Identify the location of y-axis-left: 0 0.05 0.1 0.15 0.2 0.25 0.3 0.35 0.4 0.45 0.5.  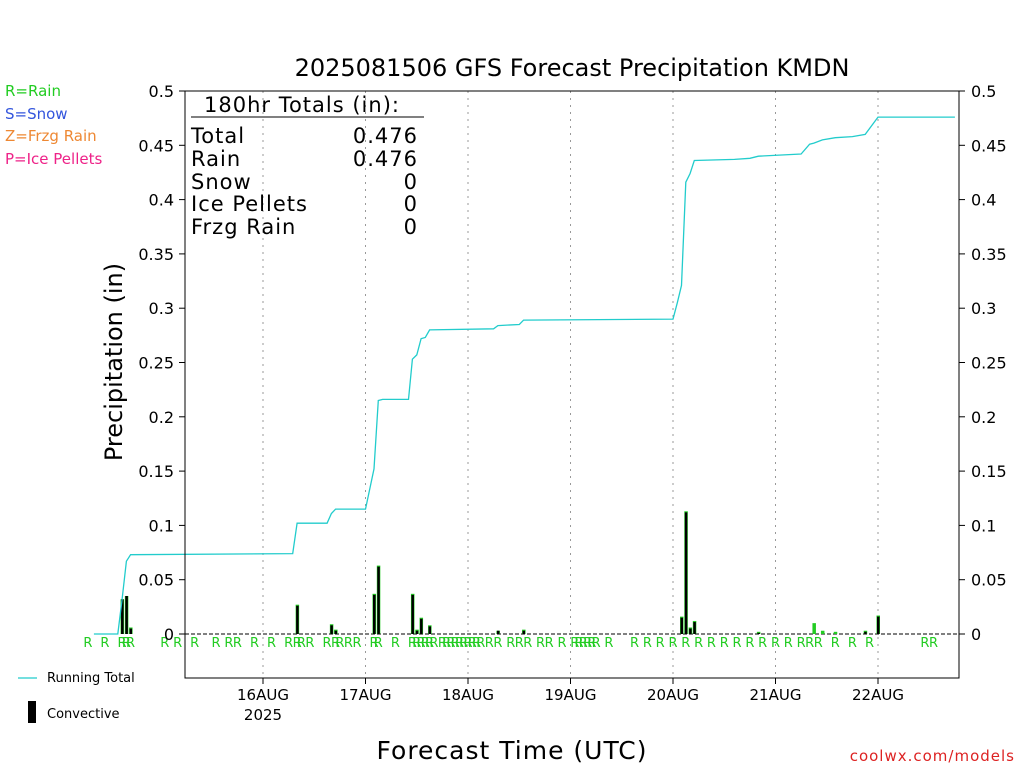
(161, 363).